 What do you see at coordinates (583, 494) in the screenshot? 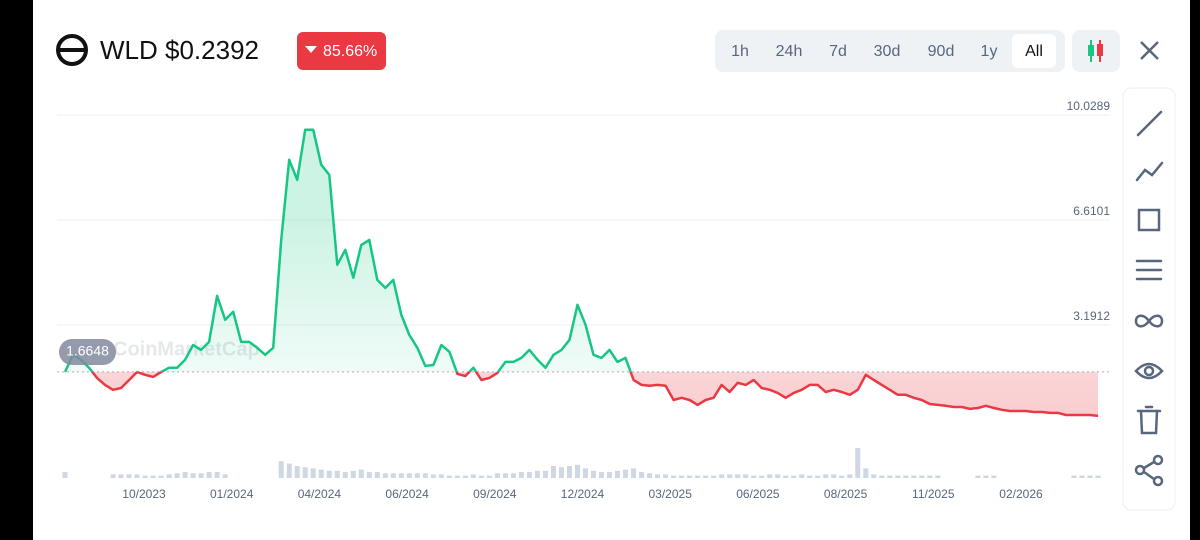
I see `x-tick-label: 12/2024` at bounding box center [583, 494].